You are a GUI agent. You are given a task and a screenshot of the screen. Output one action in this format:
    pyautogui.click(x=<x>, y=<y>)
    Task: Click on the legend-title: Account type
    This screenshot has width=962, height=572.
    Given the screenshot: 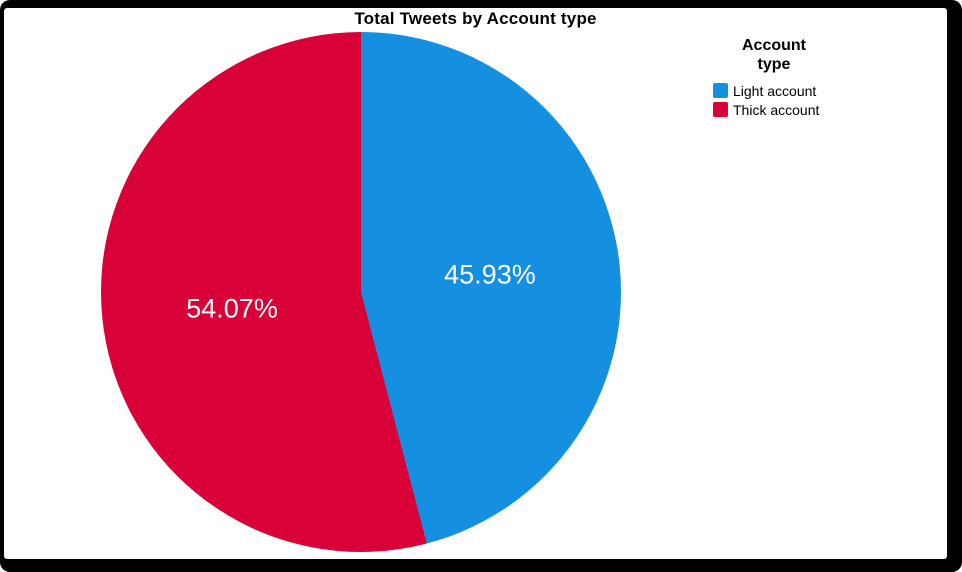 What is the action you would take?
    pyautogui.click(x=774, y=55)
    